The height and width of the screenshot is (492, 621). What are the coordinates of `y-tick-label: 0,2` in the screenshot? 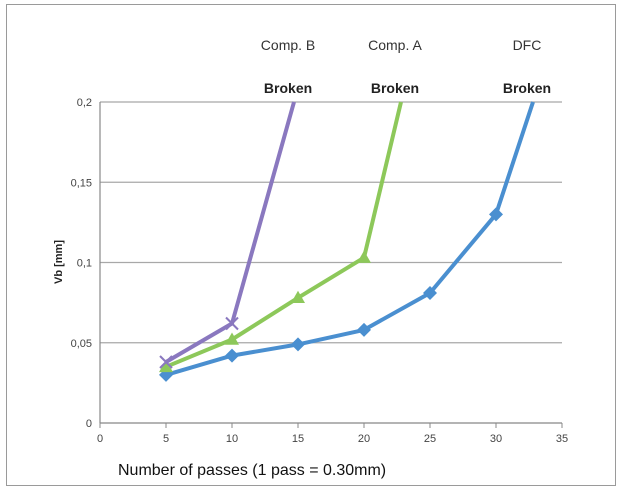 It's located at (84, 103).